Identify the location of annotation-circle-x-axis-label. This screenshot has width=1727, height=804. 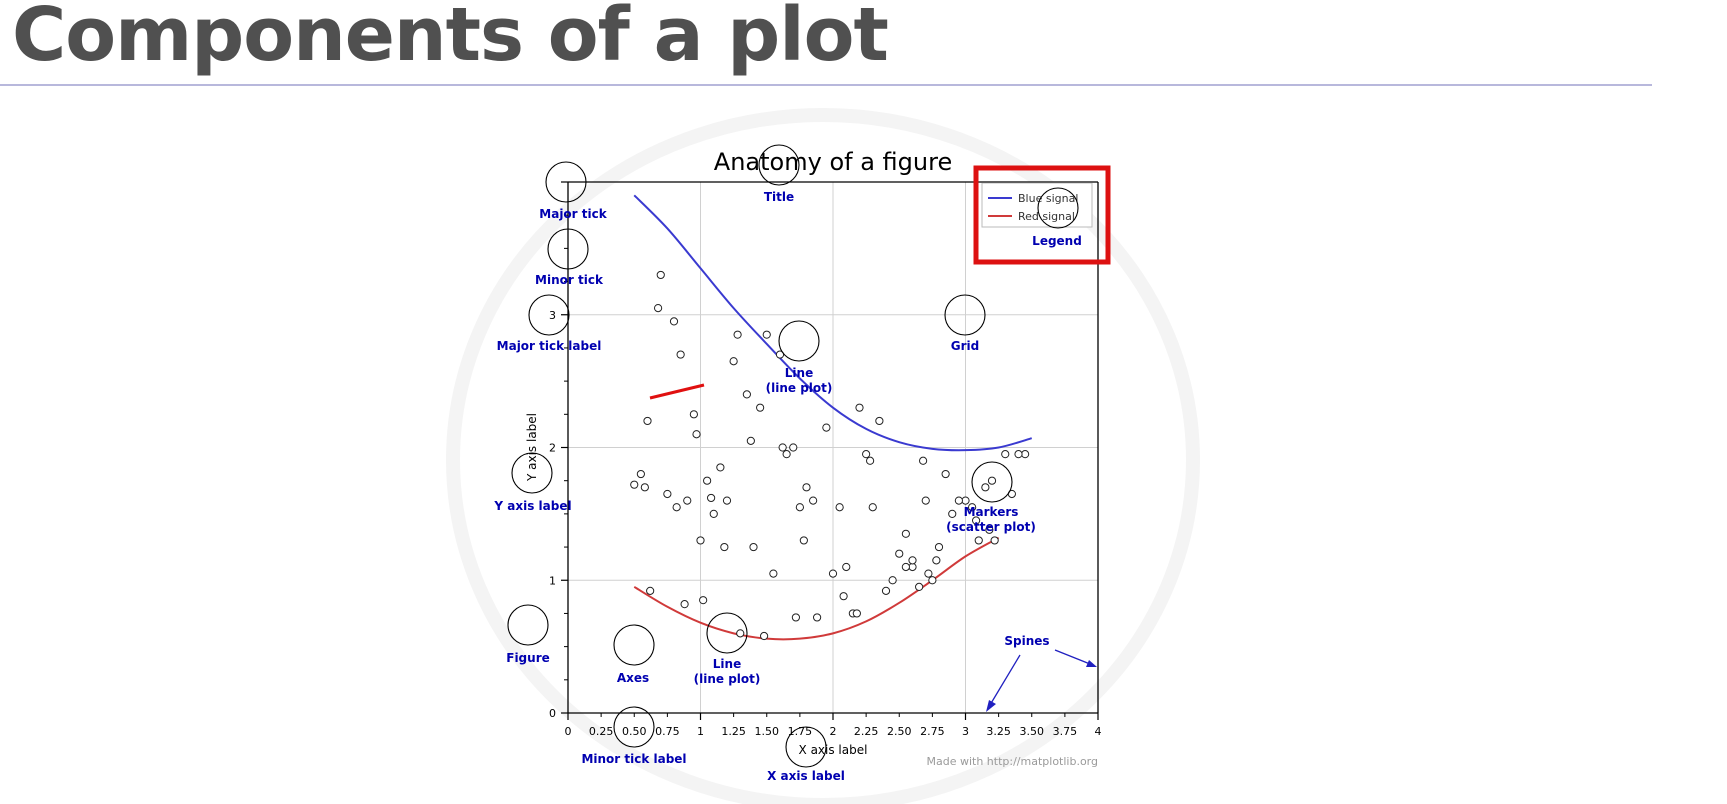
(806, 747).